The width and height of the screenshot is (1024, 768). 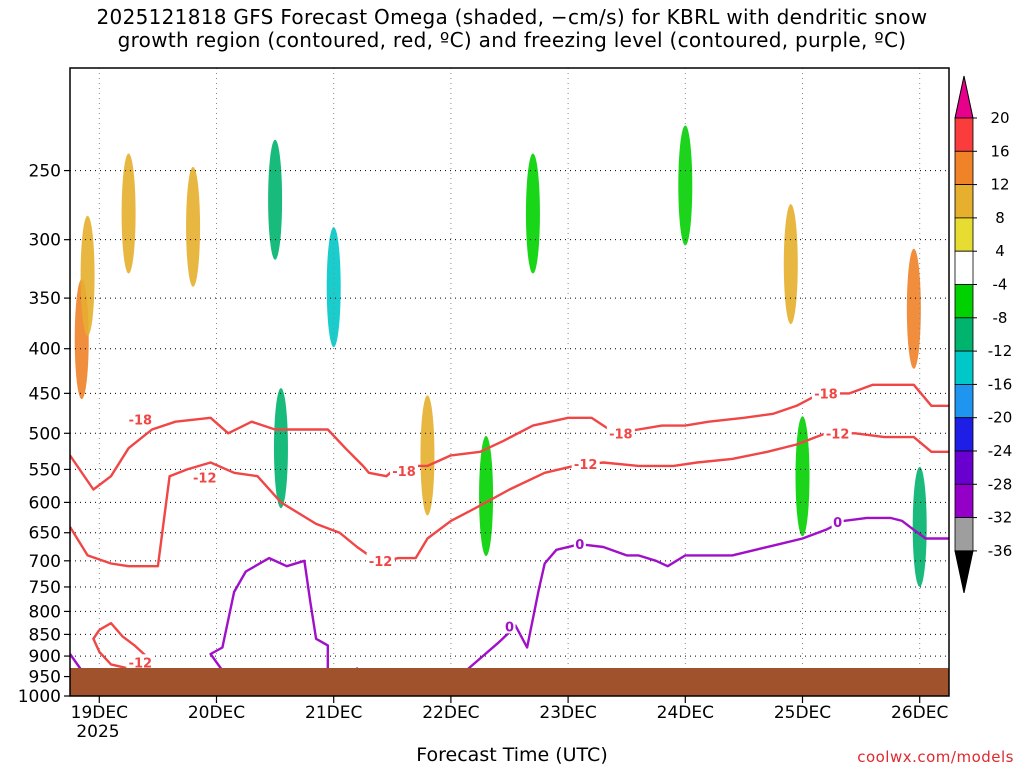 What do you see at coordinates (999, 185) in the screenshot?
I see `colorbar-label-2: 12` at bounding box center [999, 185].